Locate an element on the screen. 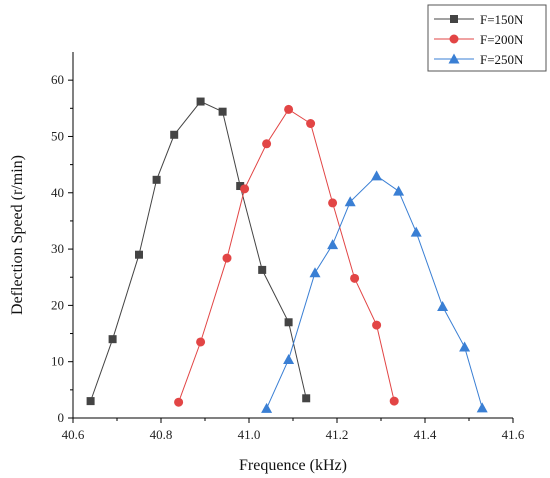 The image size is (550, 478). y-tick-label: 0 is located at coordinates (61, 417).